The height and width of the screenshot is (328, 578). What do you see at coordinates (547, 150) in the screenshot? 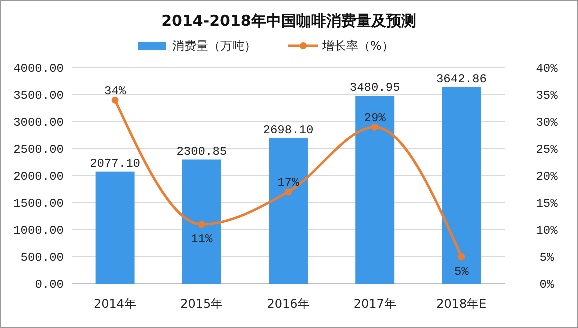
I see `y2-tick-label: 25%` at bounding box center [547, 150].